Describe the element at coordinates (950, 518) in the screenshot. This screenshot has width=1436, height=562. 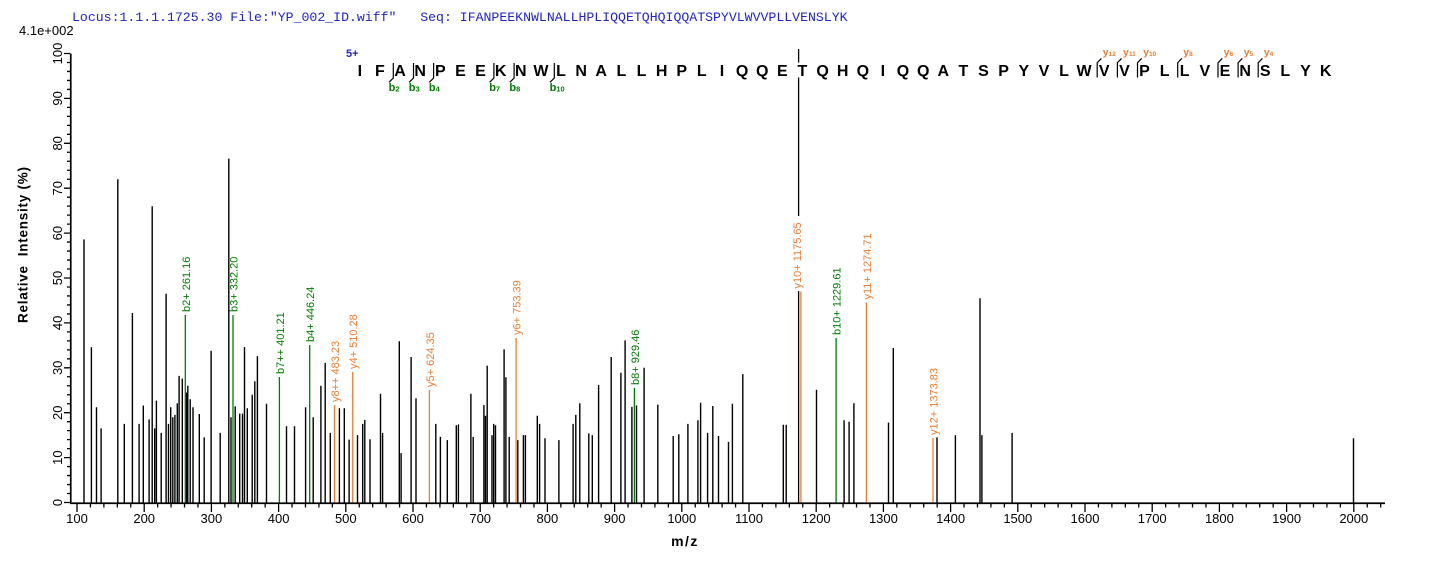
I see `svg-text: 1400` at that location.